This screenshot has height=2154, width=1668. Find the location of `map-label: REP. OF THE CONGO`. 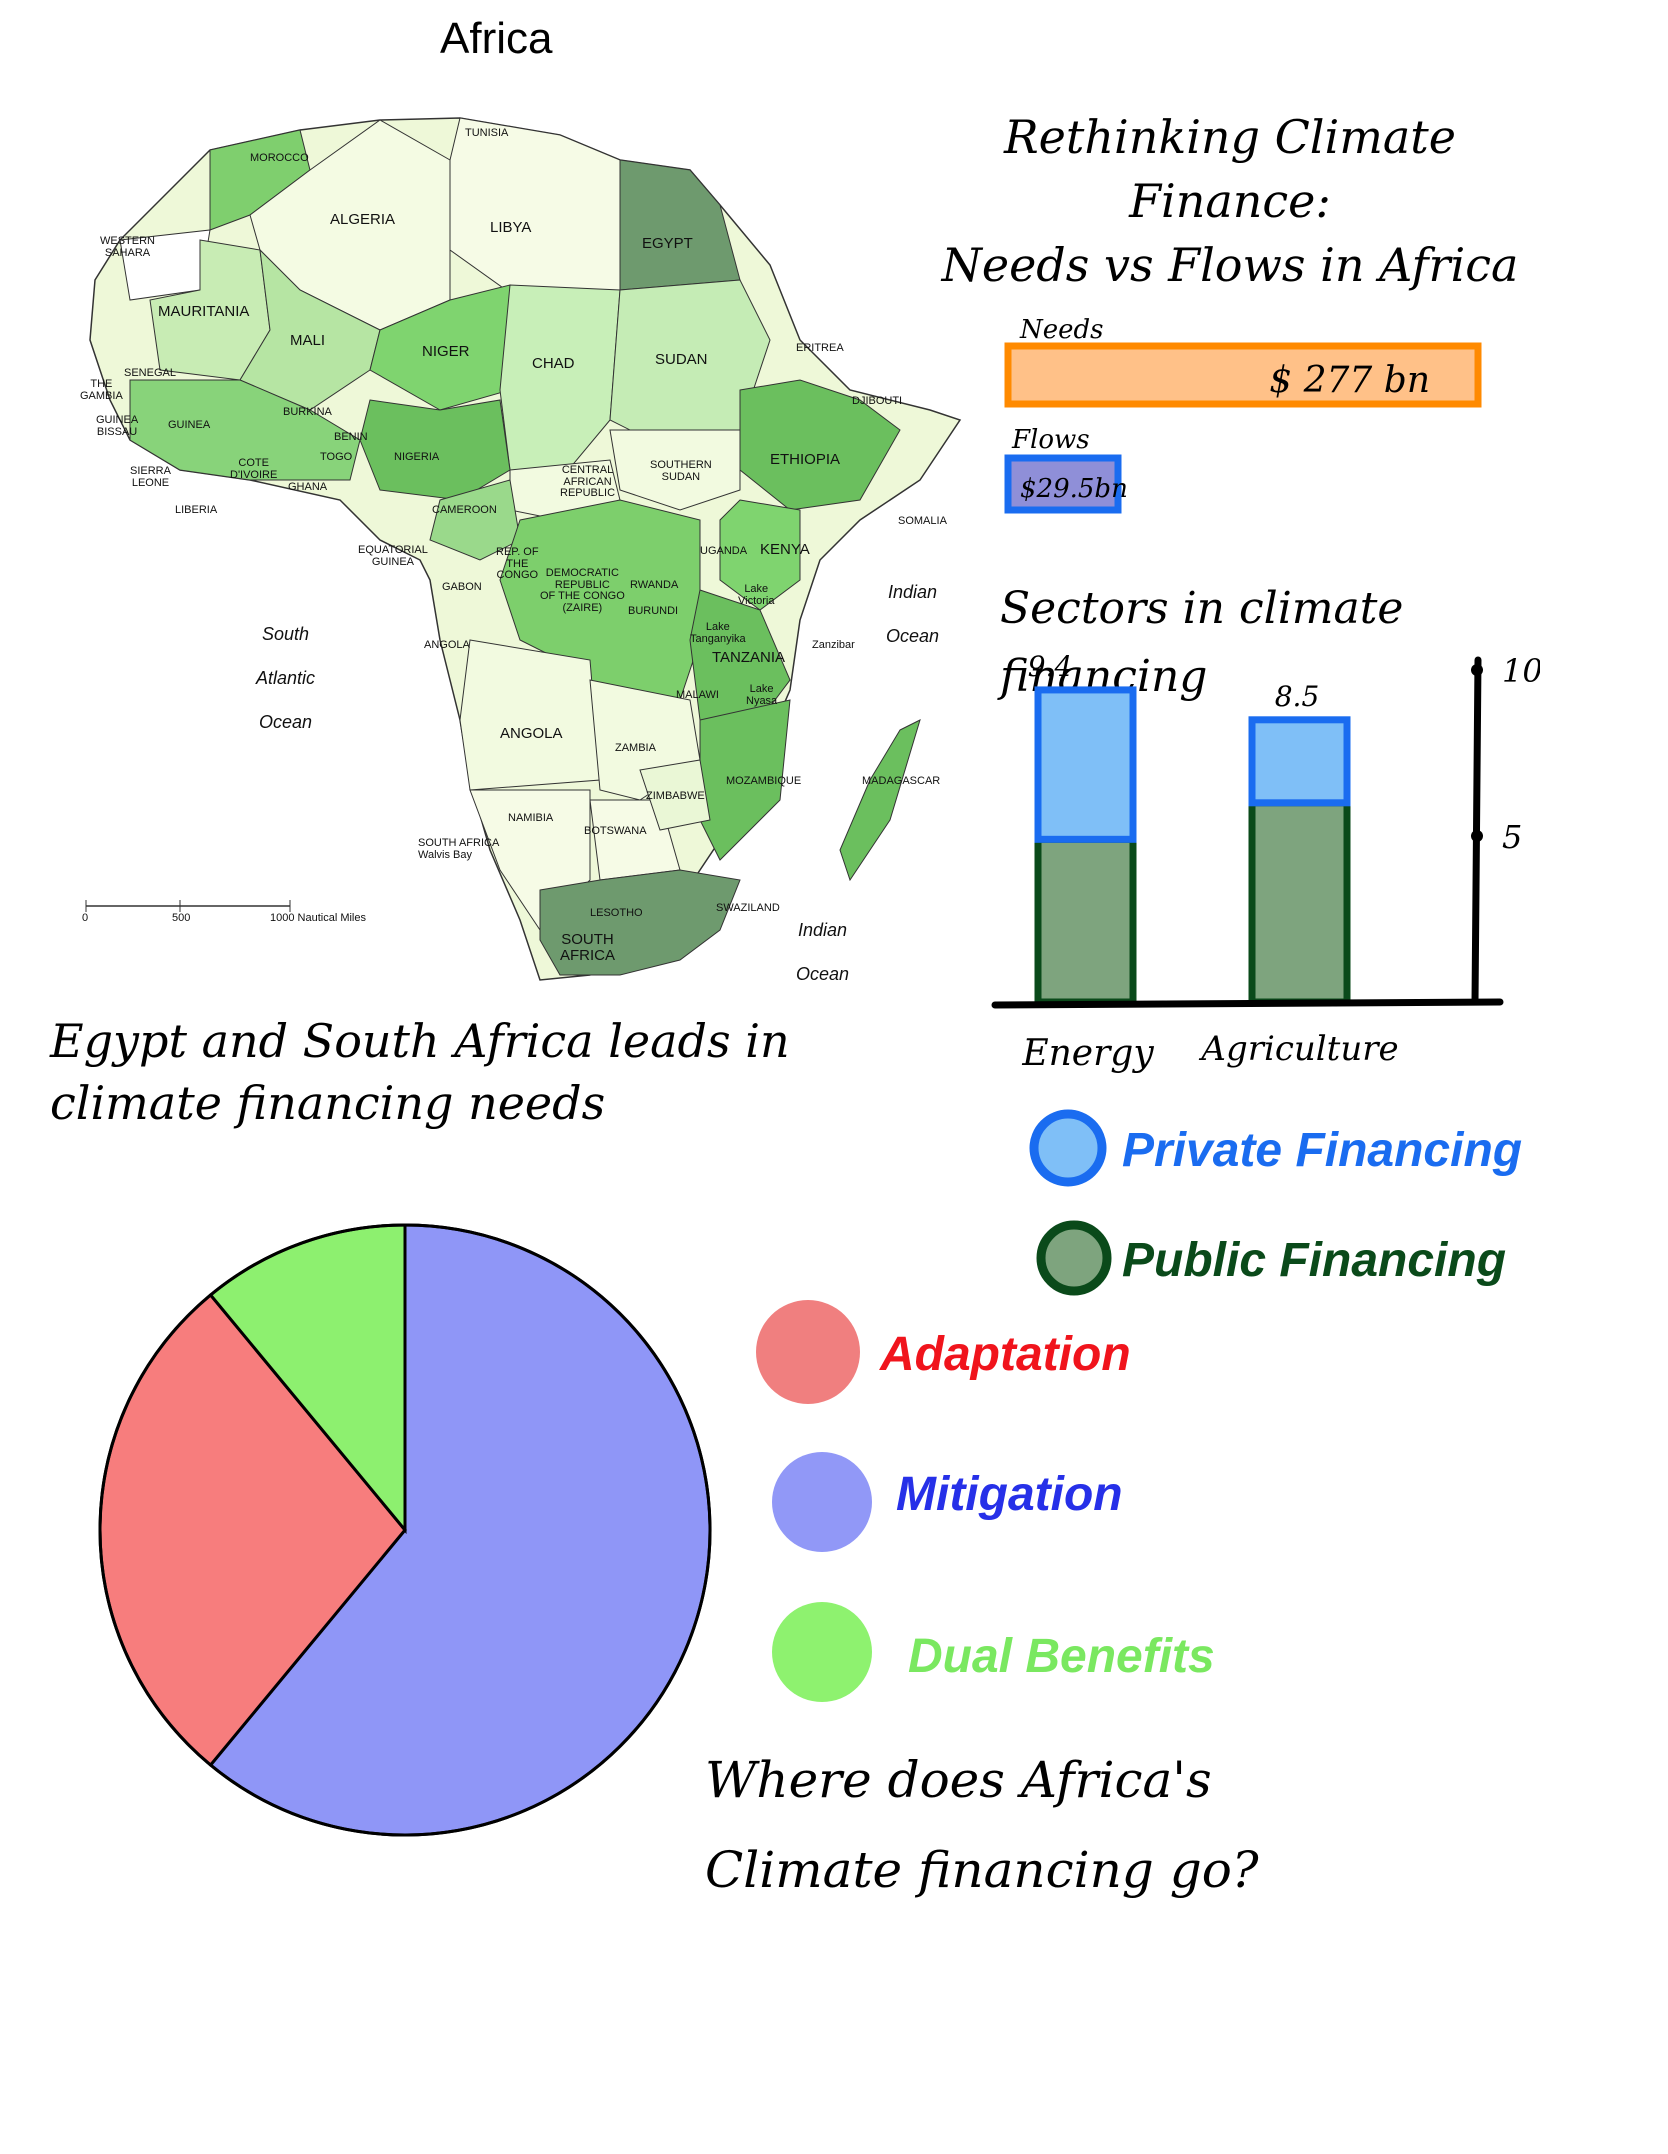

map-label: REP. OF THE CONGO is located at coordinates (517, 564).